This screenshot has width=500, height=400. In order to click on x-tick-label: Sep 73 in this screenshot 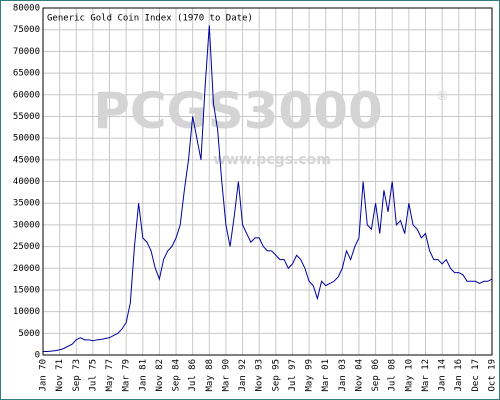, I will do `click(77, 375)`.